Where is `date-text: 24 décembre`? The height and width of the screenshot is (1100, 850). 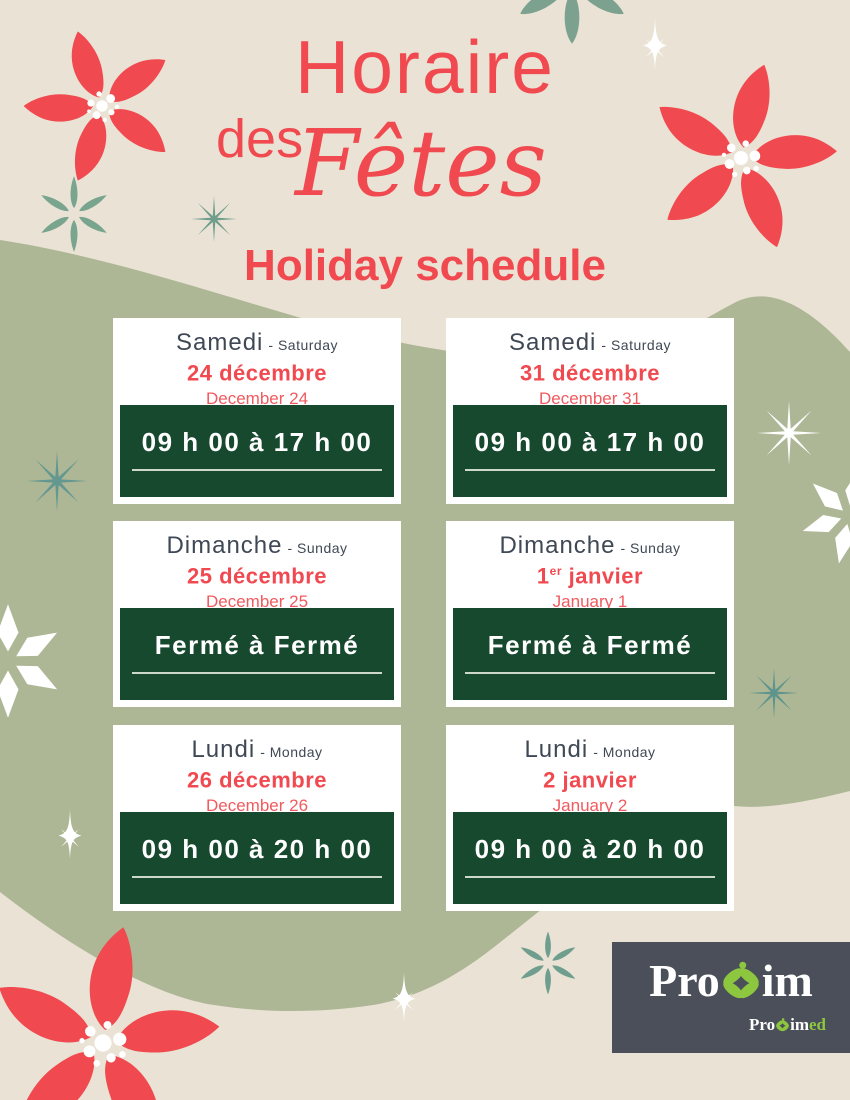 date-text: 24 décembre is located at coordinates (257, 373).